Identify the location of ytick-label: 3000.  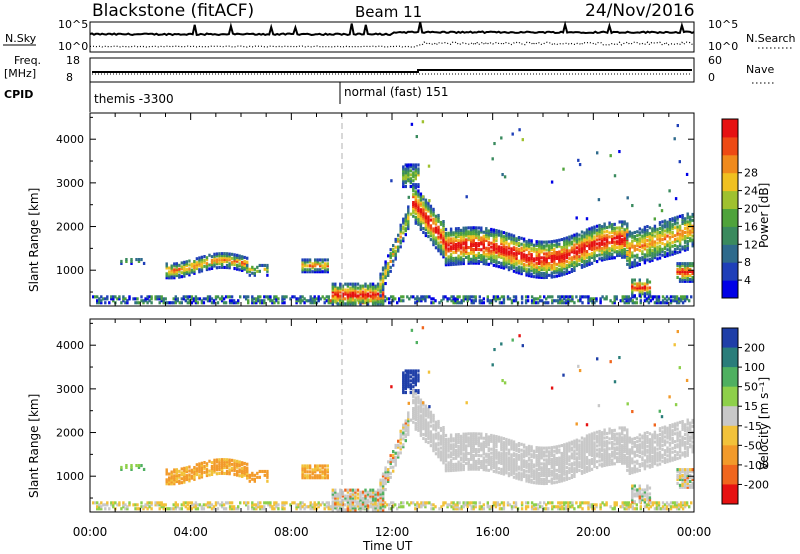
(70, 183).